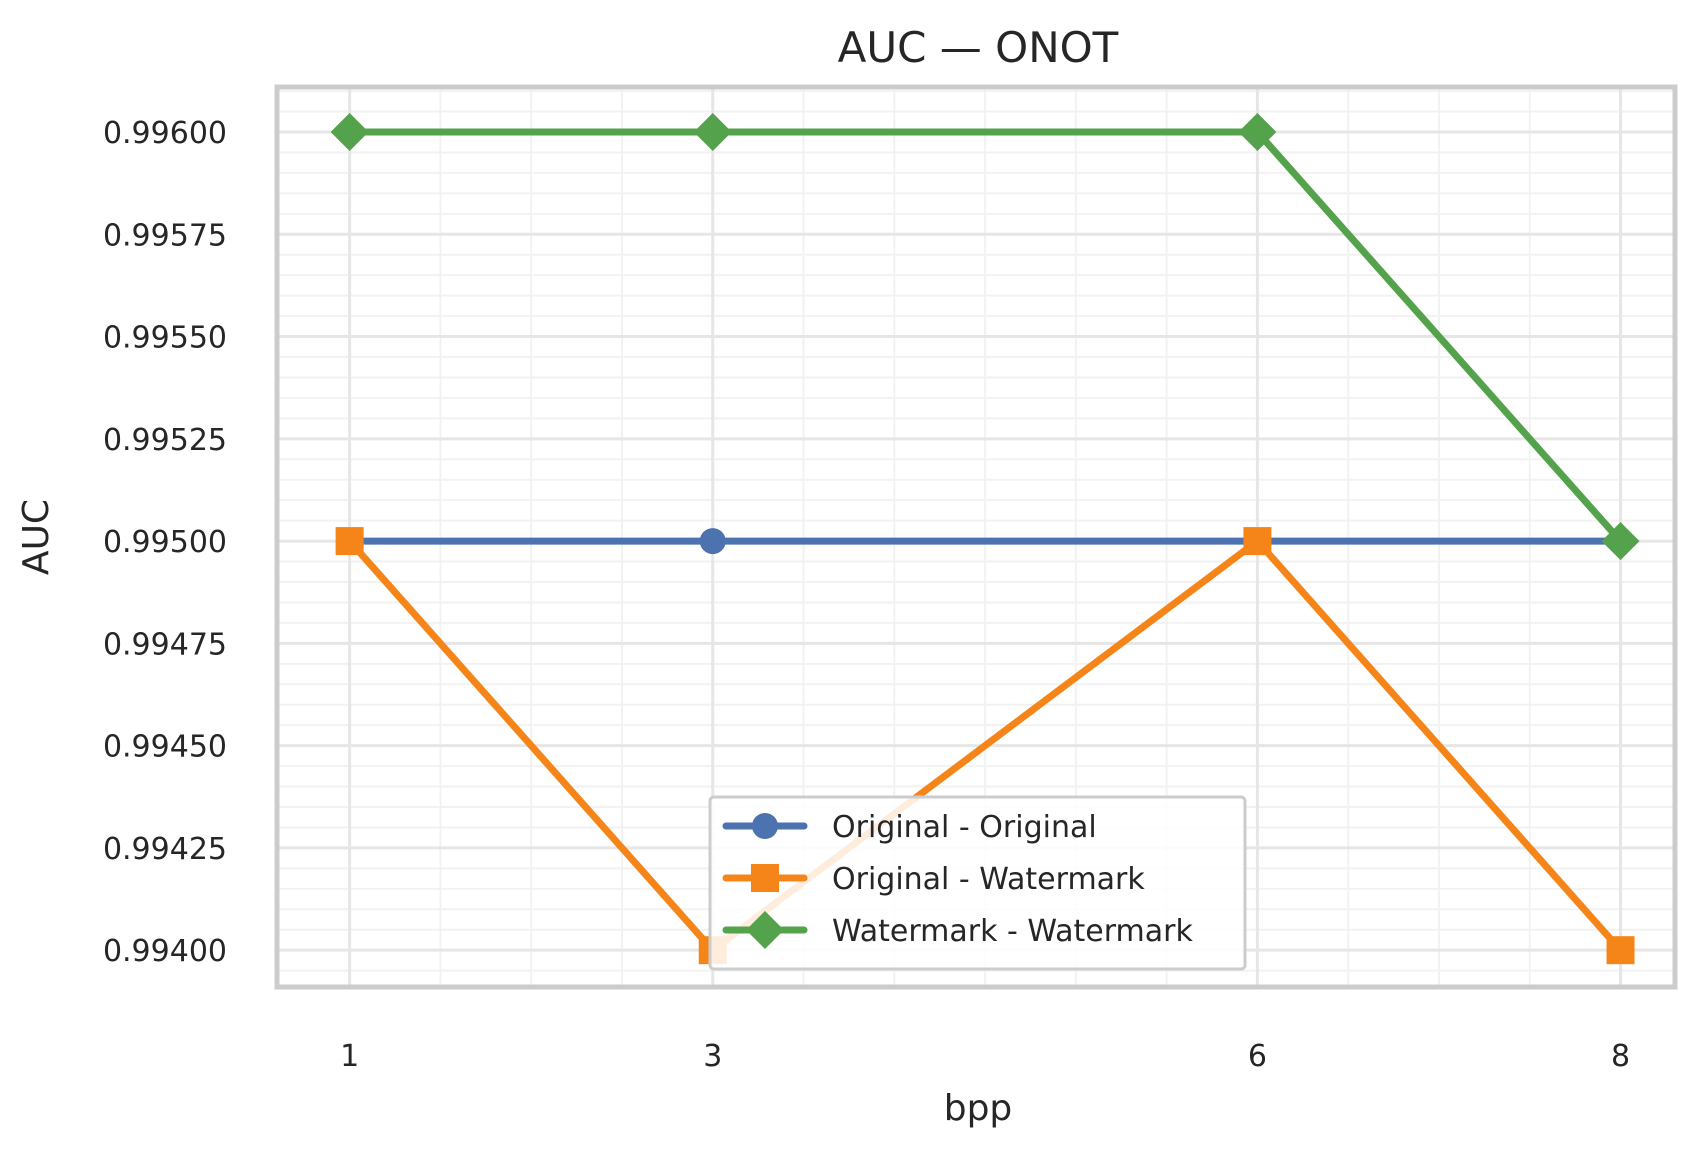  Describe the element at coordinates (712, 1056) in the screenshot. I see `x-tick-label: 3` at that location.